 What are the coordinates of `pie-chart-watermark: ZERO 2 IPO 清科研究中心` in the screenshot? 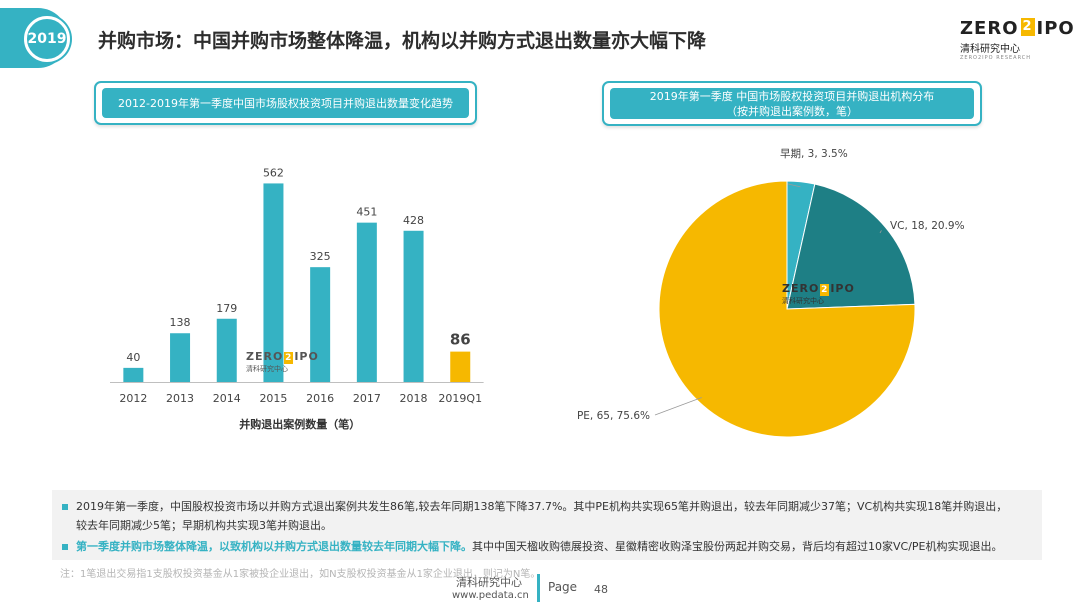 It's located at (818, 294).